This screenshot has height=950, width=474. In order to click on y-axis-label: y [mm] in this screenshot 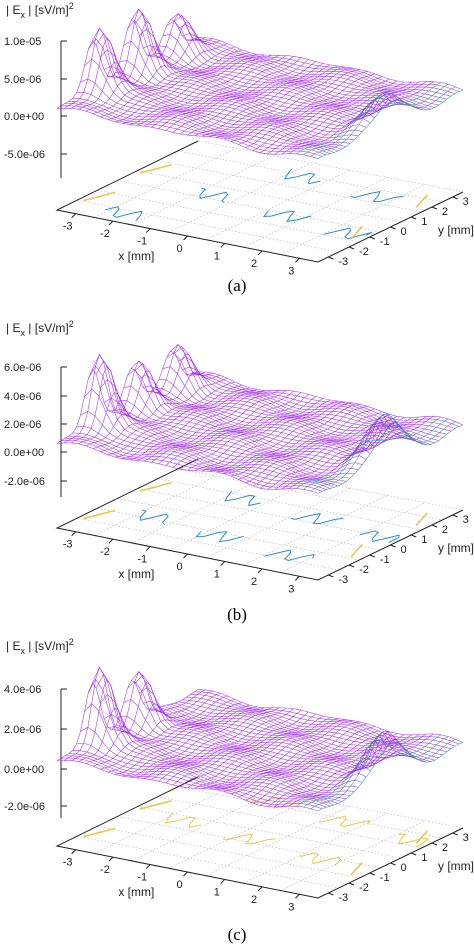, I will do `click(456, 548)`.